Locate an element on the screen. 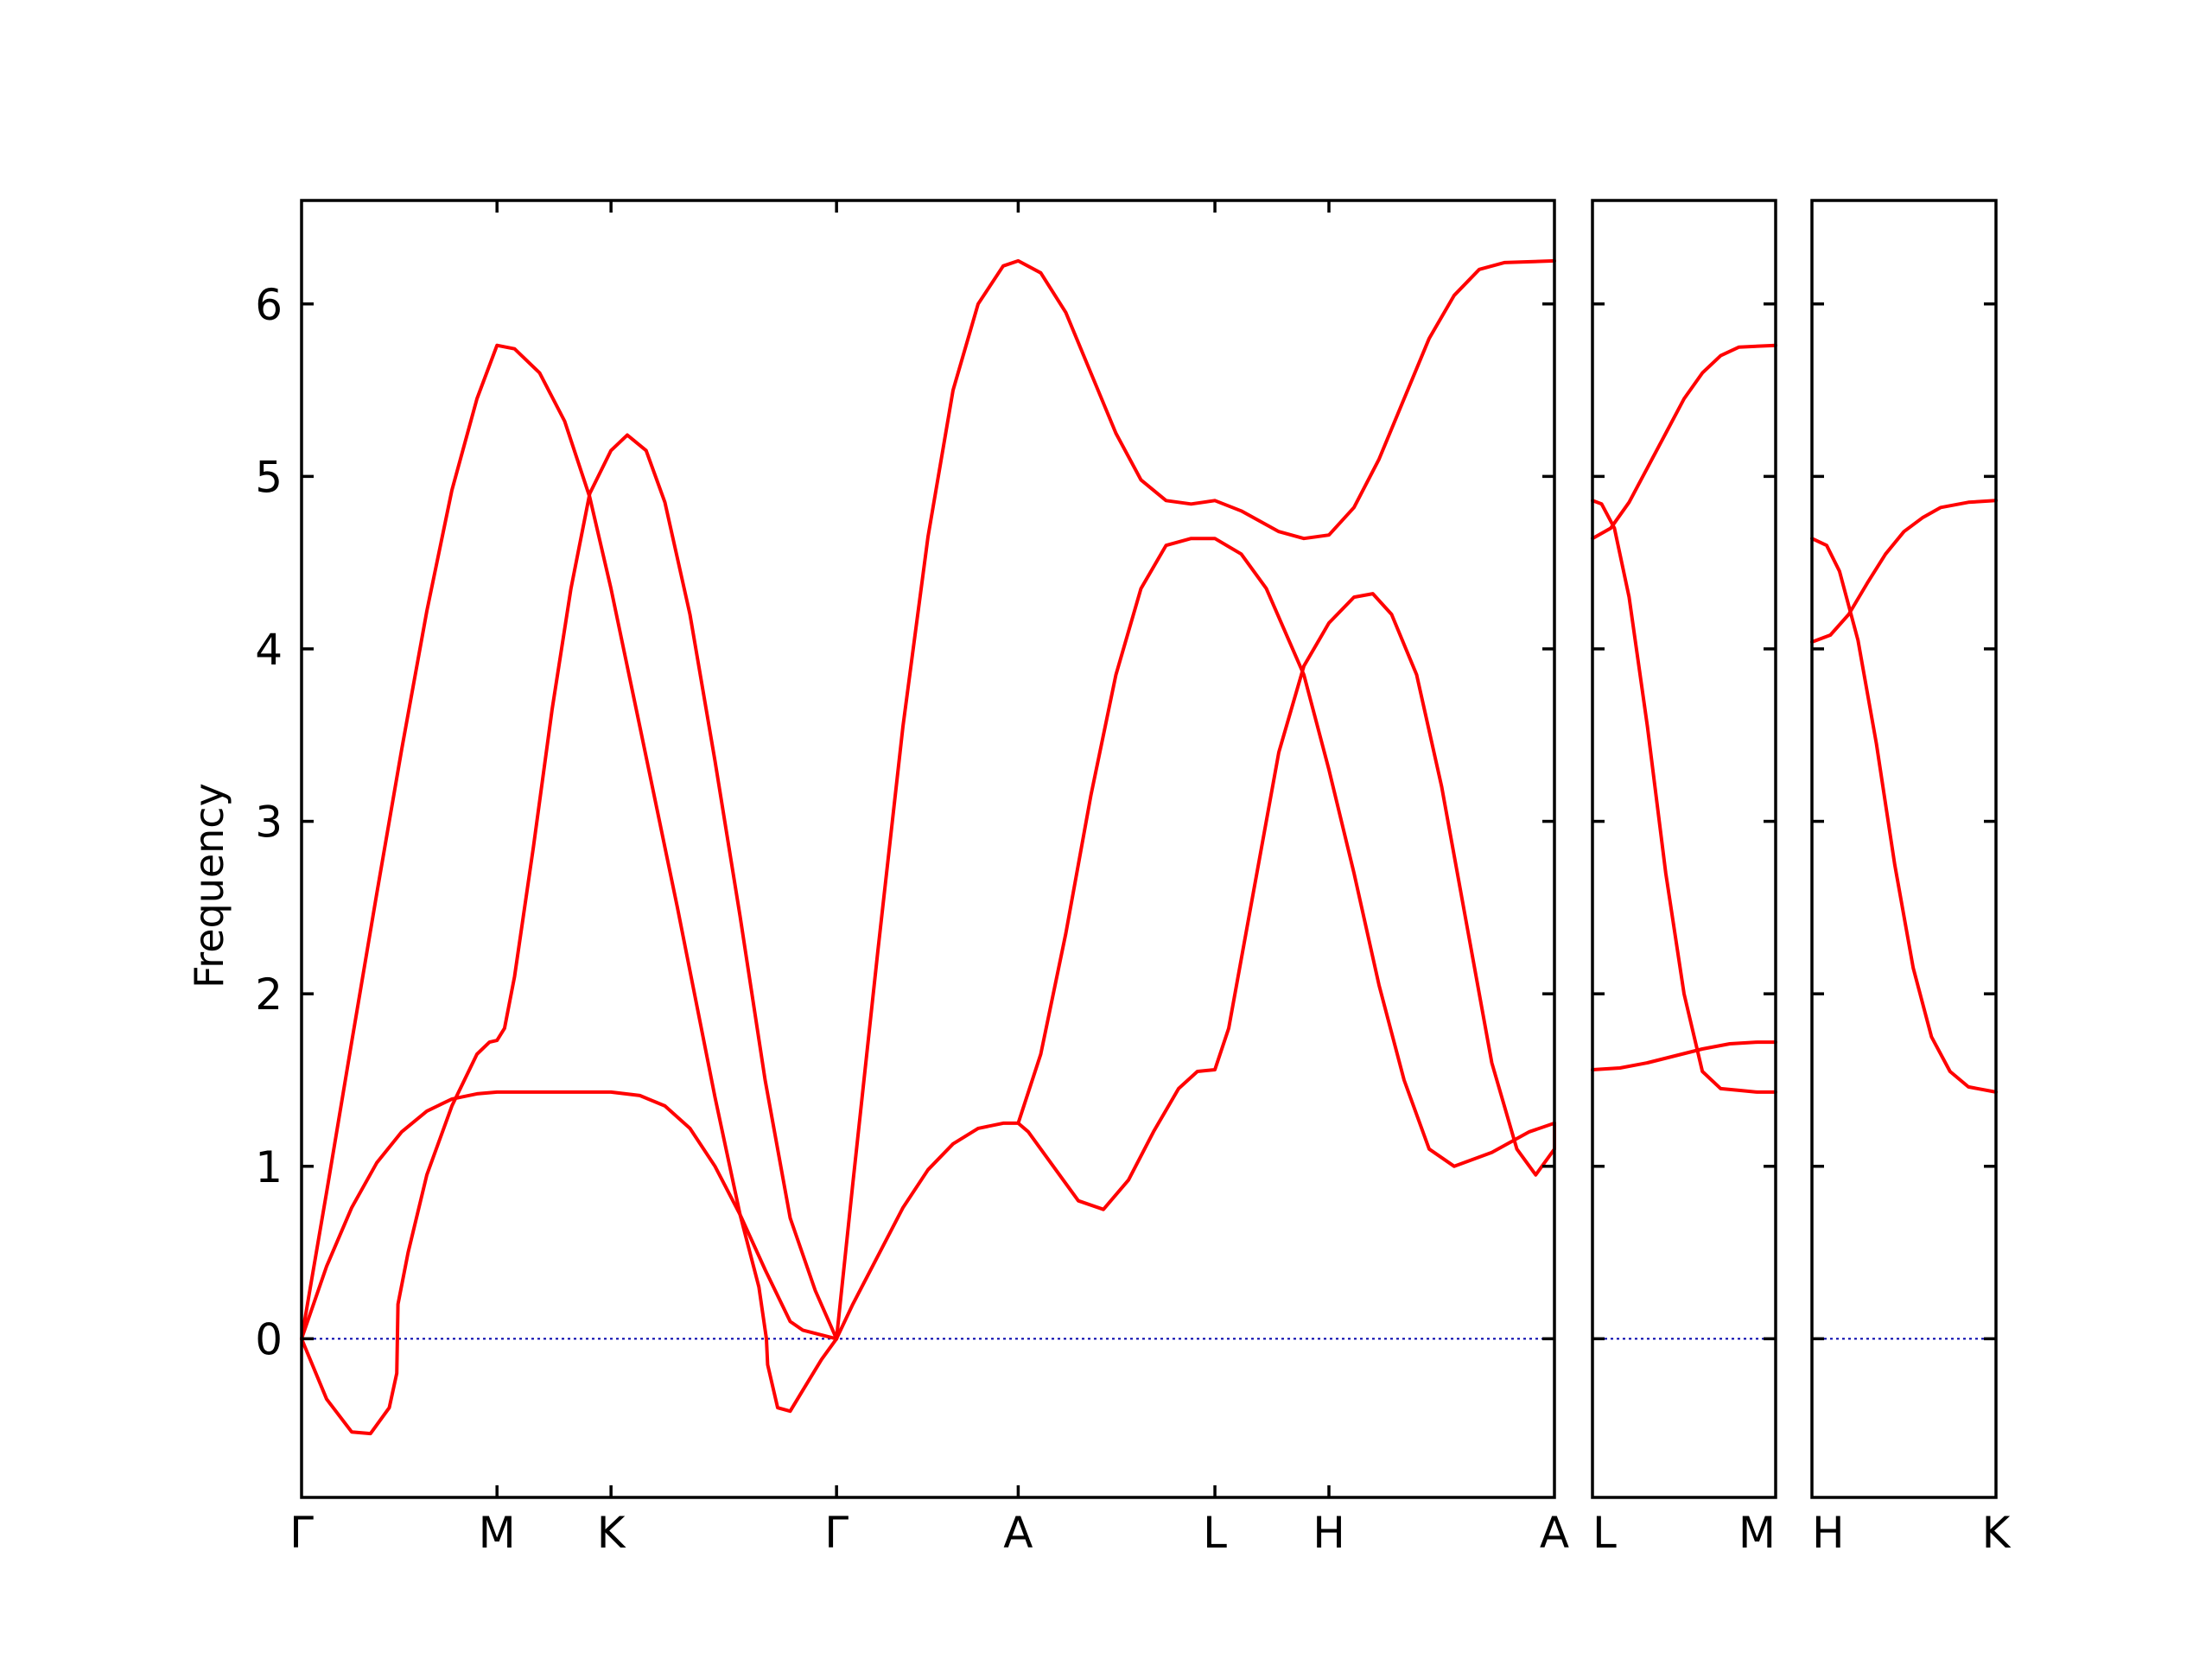 This screenshot has width=2212, height=1659. y-axis-label: Frequency is located at coordinates (209, 885).